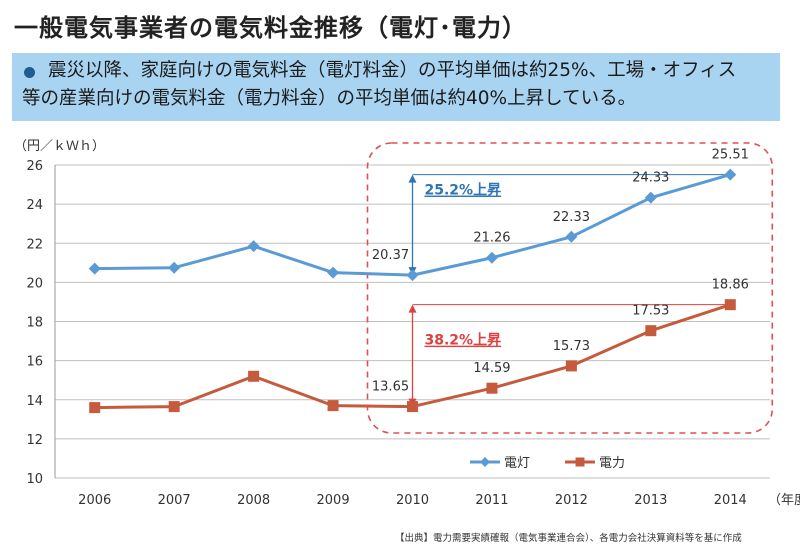  Describe the element at coordinates (34, 362) in the screenshot. I see `y-tick-label: 16` at that location.